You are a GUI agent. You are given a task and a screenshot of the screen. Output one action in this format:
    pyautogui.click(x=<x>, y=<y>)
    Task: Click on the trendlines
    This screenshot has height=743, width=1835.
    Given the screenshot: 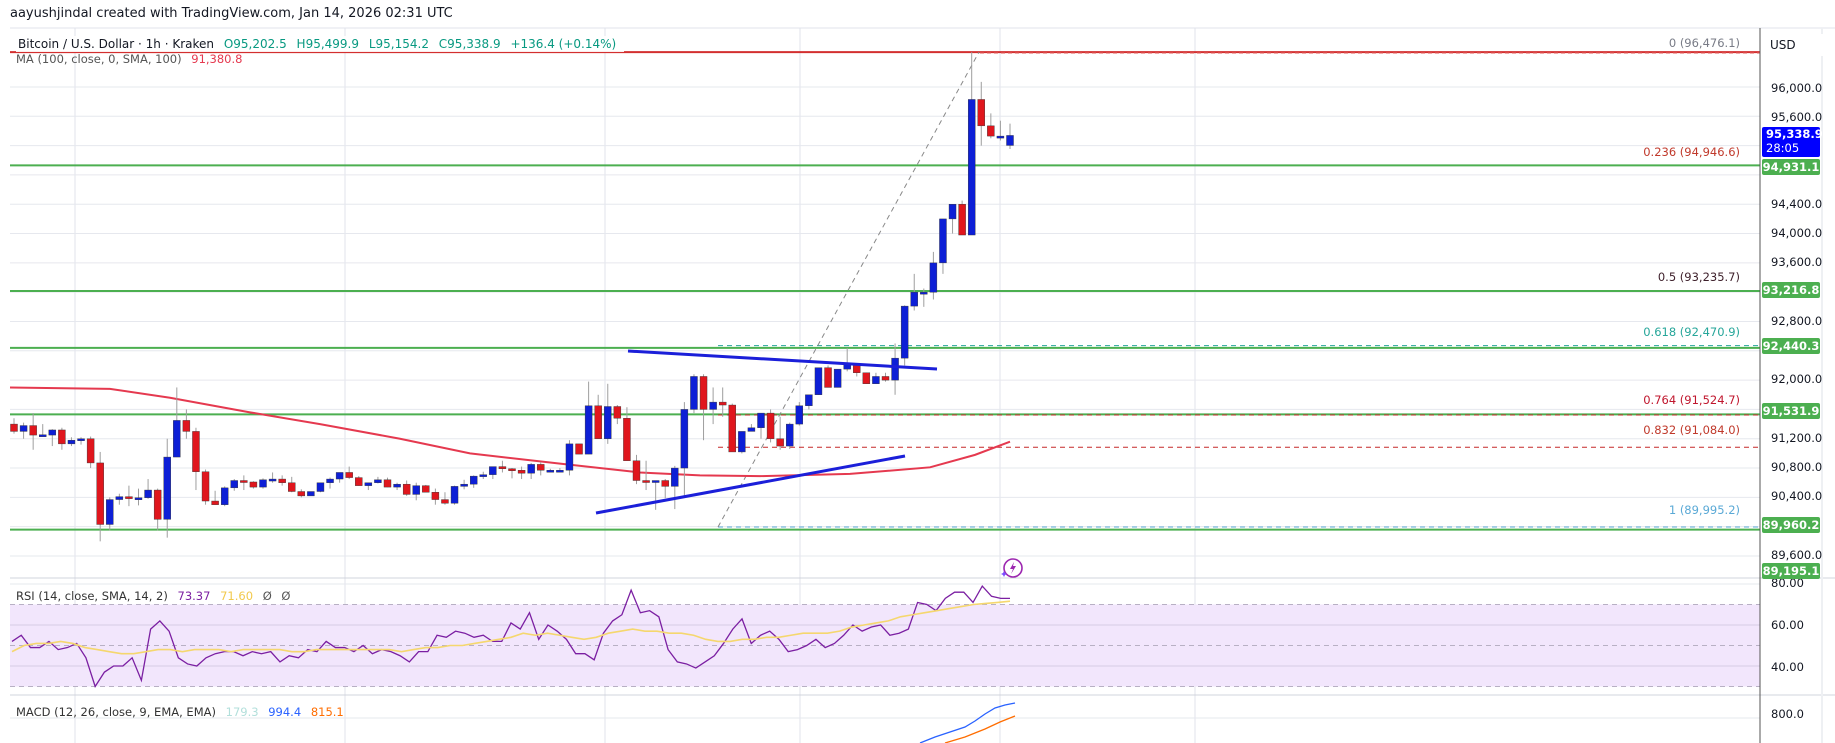 What is the action you would take?
    pyautogui.click(x=766, y=432)
    